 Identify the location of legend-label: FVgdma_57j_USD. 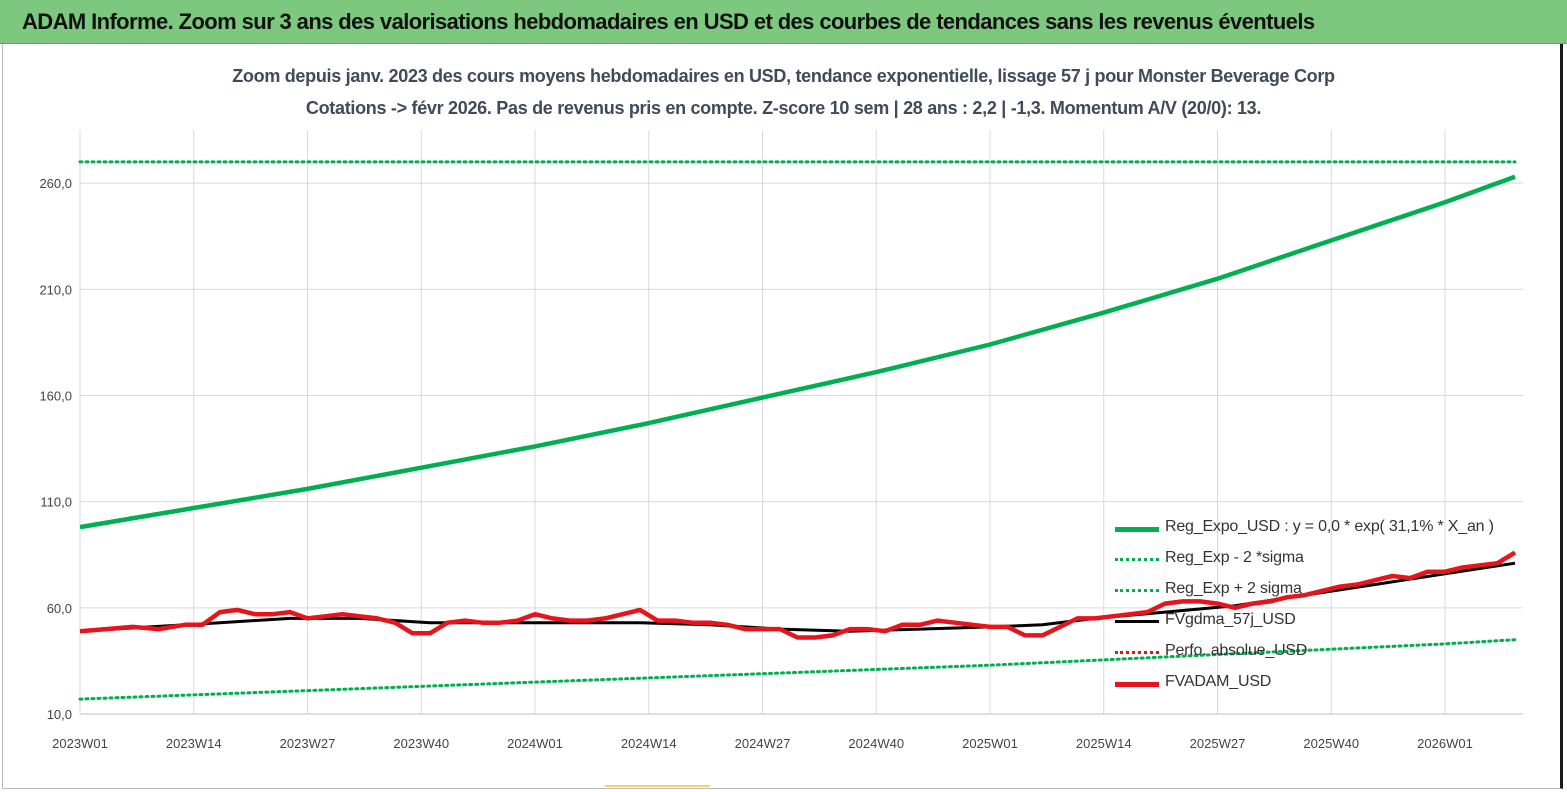
(1230, 619).